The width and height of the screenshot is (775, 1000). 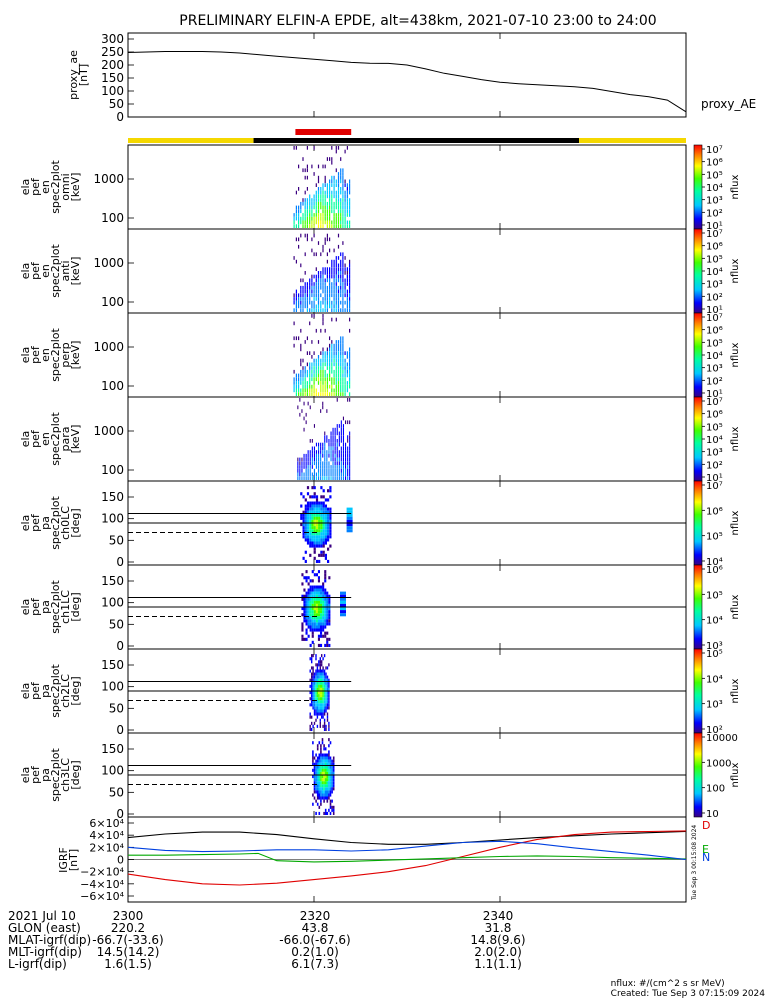 What do you see at coordinates (735, 606) in the screenshot?
I see `pa-colorbar-title: nflux` at bounding box center [735, 606].